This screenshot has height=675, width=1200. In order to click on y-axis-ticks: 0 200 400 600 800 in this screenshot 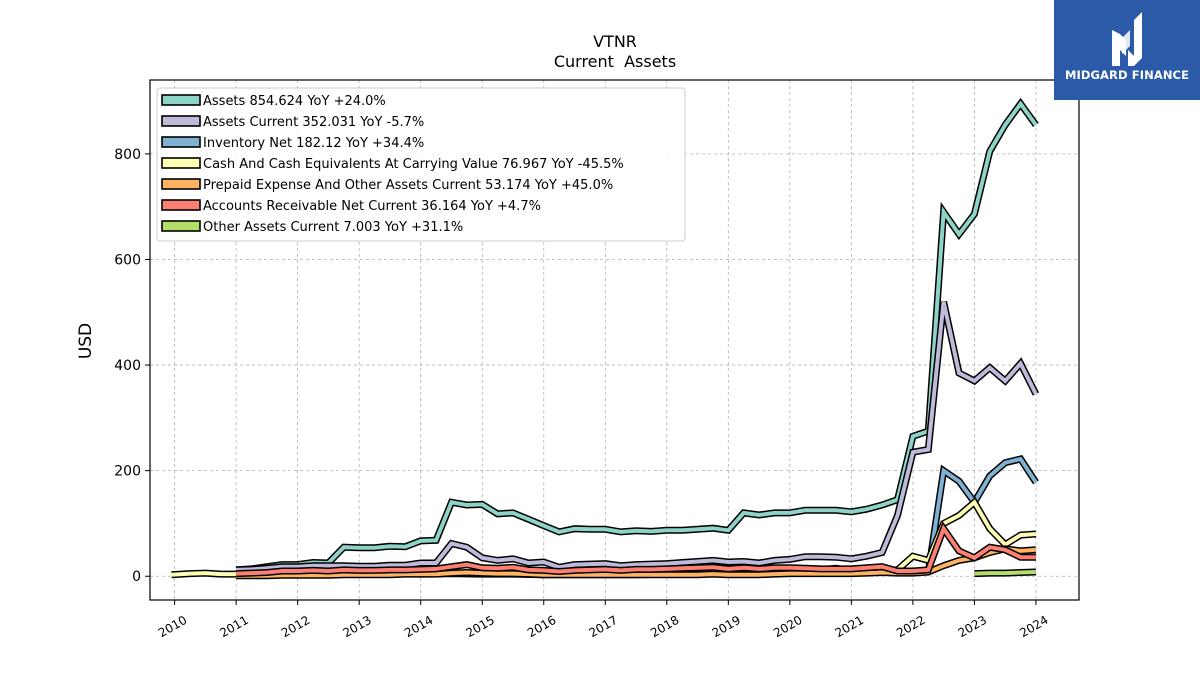, I will do `click(132, 366)`.